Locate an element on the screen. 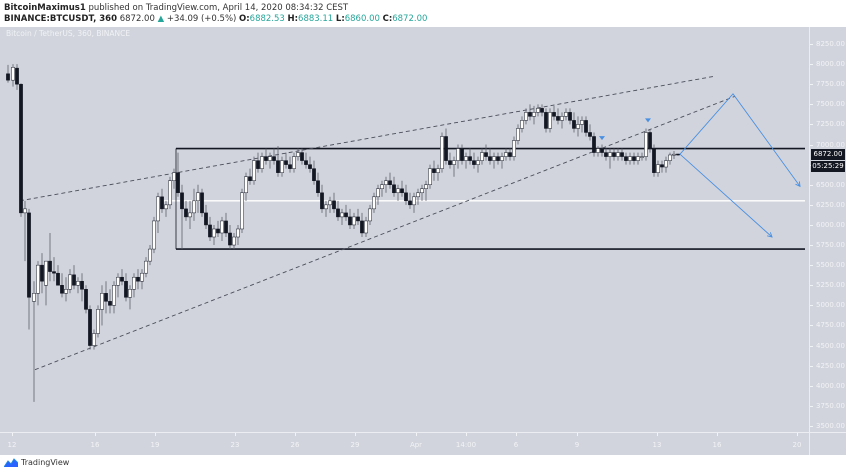  arrowhead-icon is located at coordinates (798, 184).